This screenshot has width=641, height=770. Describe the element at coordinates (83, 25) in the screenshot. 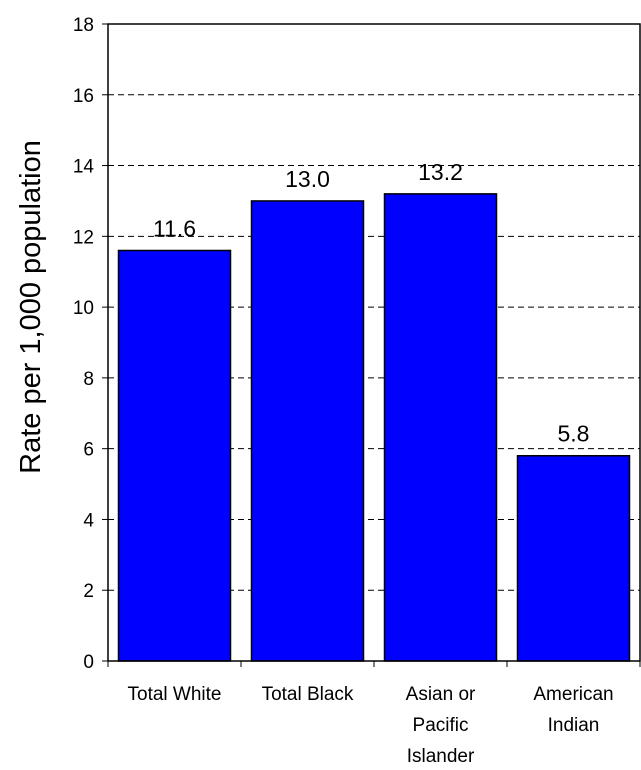

I see `y-tick-label: 18` at that location.